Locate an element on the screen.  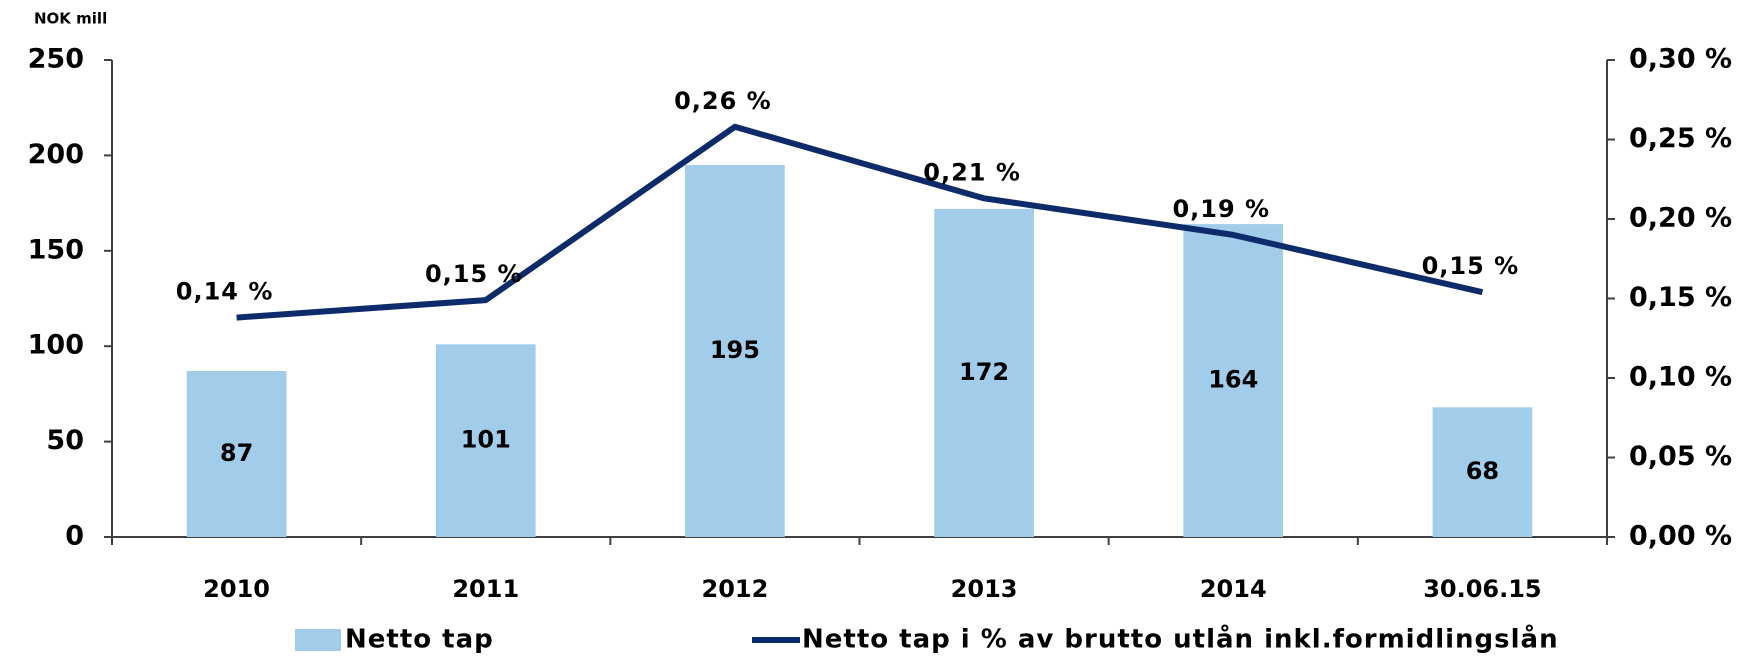
legend-label: Netto tap is located at coordinates (419, 640).